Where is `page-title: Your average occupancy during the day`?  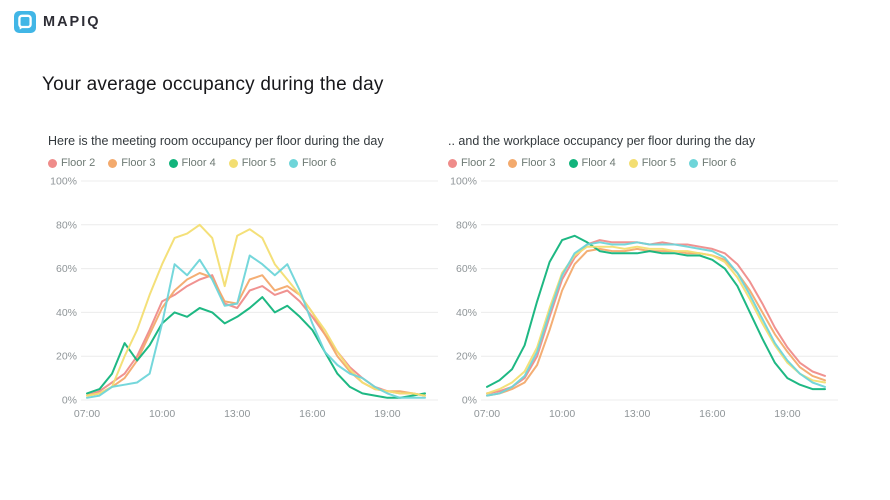
page-title: Your average occupancy during the day is located at coordinates (213, 84).